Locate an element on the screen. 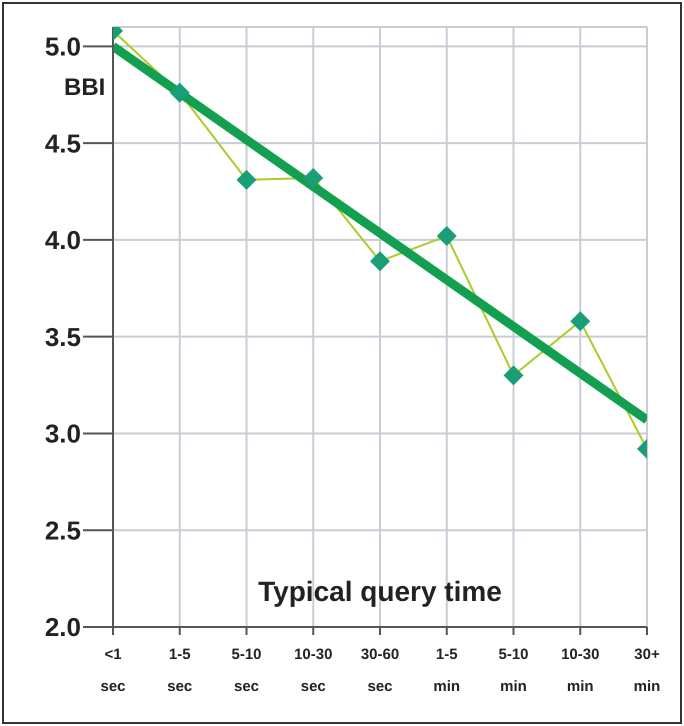 Image resolution: width=684 pixels, height=726 pixels. x-tick-label: 1-5 sec is located at coordinates (179, 670).